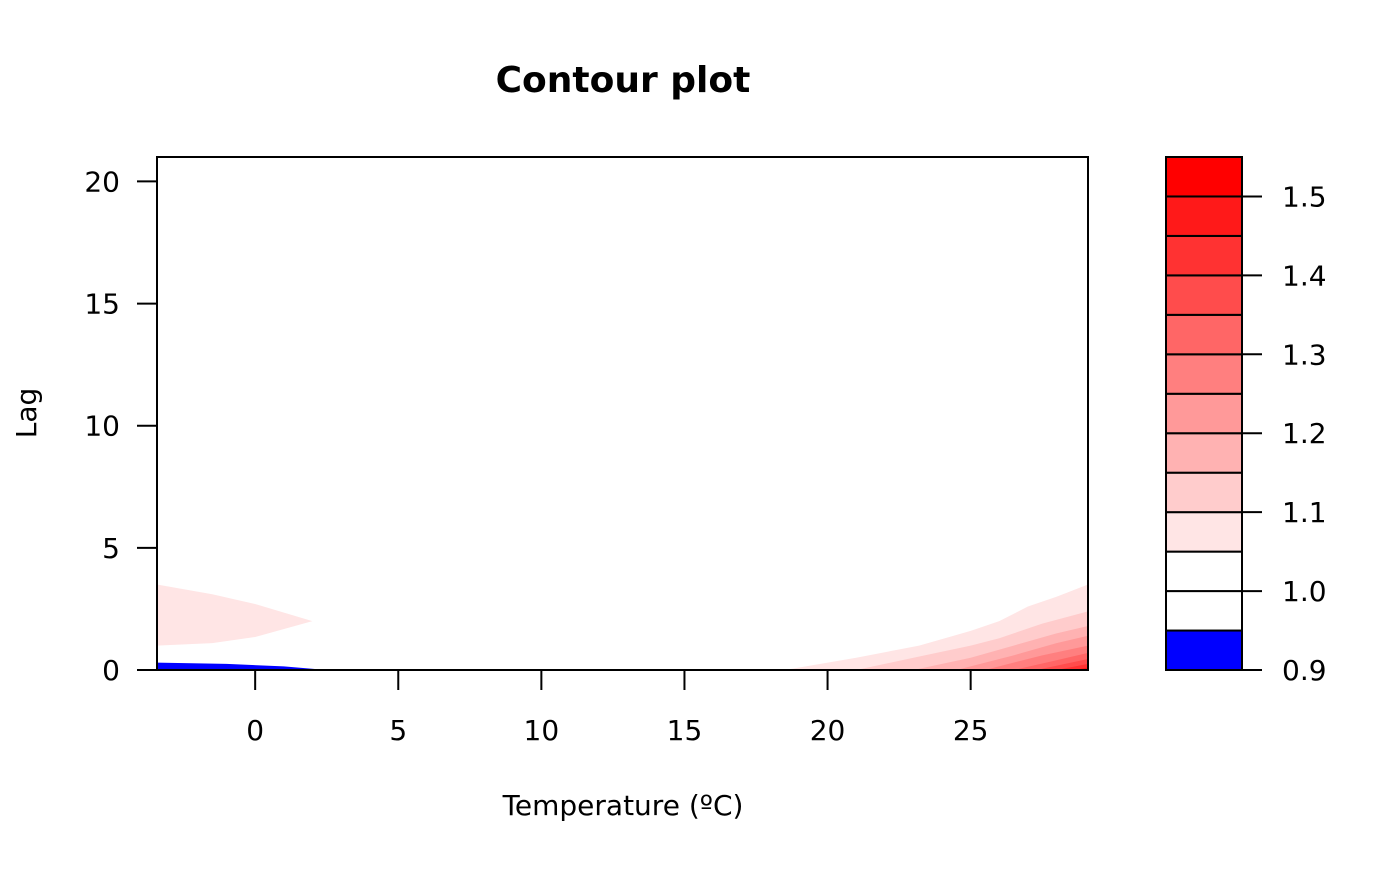 The width and height of the screenshot is (1400, 870). Describe the element at coordinates (623, 80) in the screenshot. I see `chart-title: Contour plot` at that location.